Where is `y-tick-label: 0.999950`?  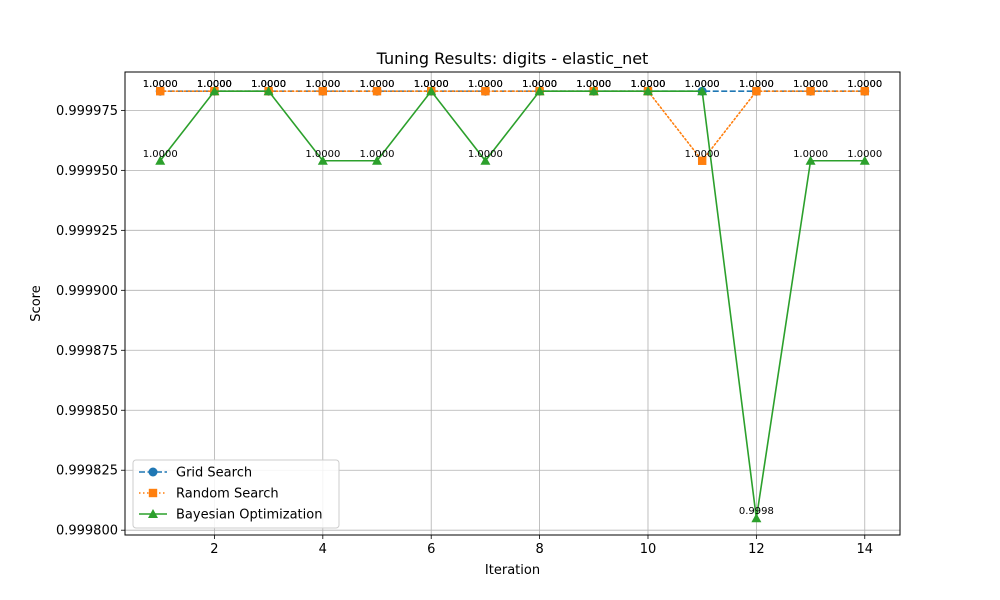 y-tick-label: 0.999950 is located at coordinates (87, 171).